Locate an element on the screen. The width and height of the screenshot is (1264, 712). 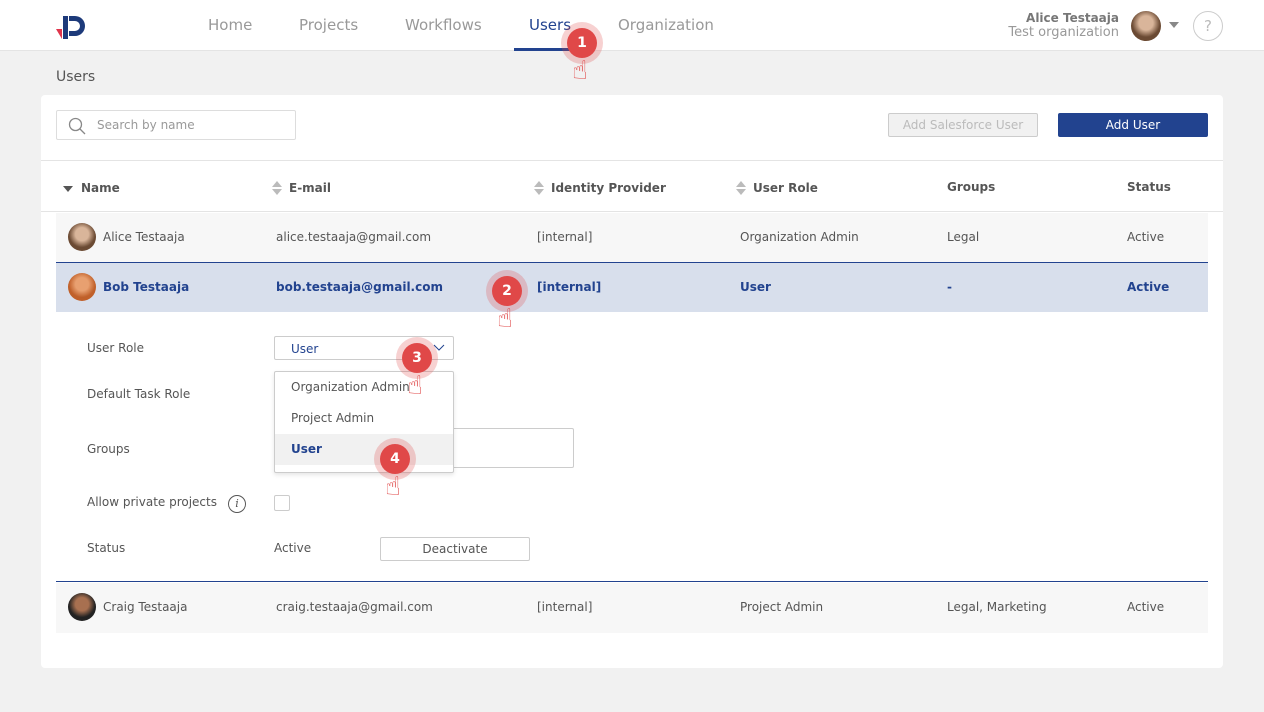
user-role: User is located at coordinates (755, 287).